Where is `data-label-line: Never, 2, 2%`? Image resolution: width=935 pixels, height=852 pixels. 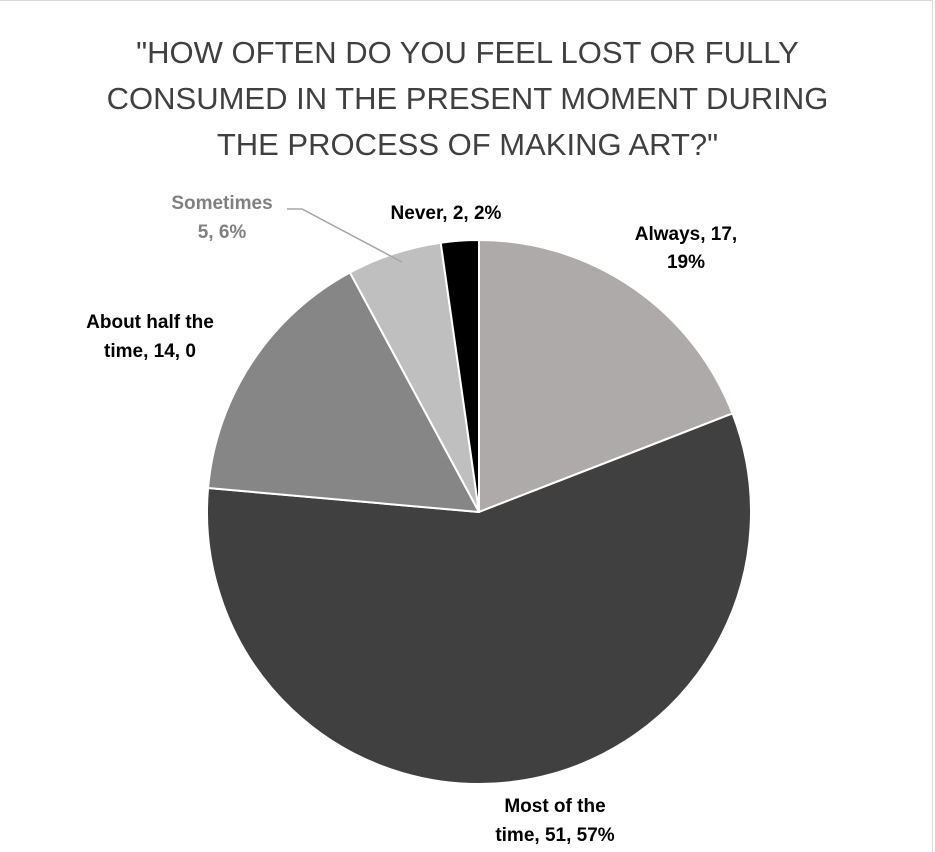
data-label-line: Never, 2, 2% is located at coordinates (446, 213).